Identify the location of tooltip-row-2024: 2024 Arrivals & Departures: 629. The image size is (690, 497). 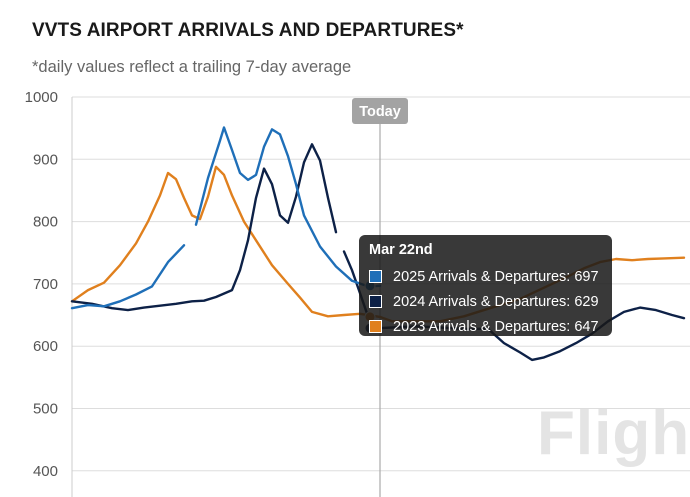
(485, 301).